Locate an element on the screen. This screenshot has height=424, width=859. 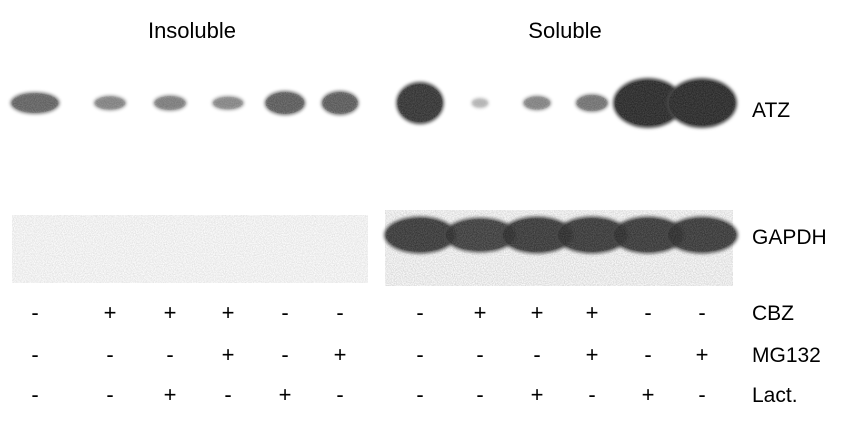
treatment-label: CBZ is located at coordinates (773, 313).